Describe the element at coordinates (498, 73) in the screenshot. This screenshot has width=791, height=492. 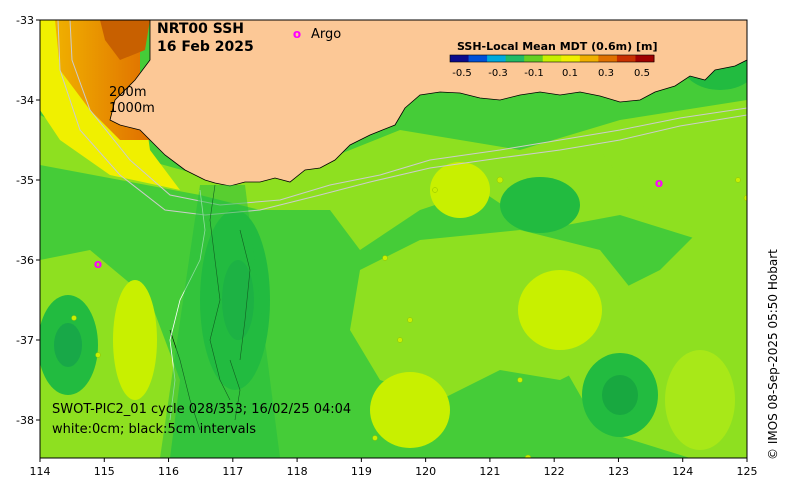
I see `colorbar-tick-label: -0.3` at that location.